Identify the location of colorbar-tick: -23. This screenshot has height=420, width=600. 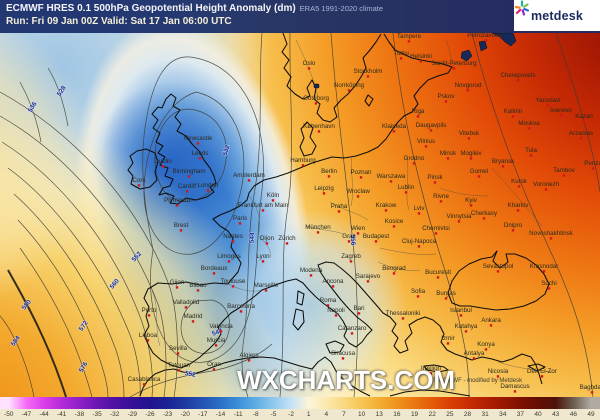
(167, 414).